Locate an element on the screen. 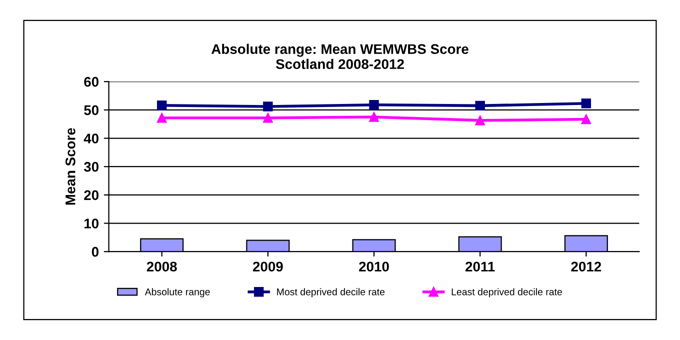 The height and width of the screenshot is (340, 680). x-tick-label: 2009 is located at coordinates (267, 267).